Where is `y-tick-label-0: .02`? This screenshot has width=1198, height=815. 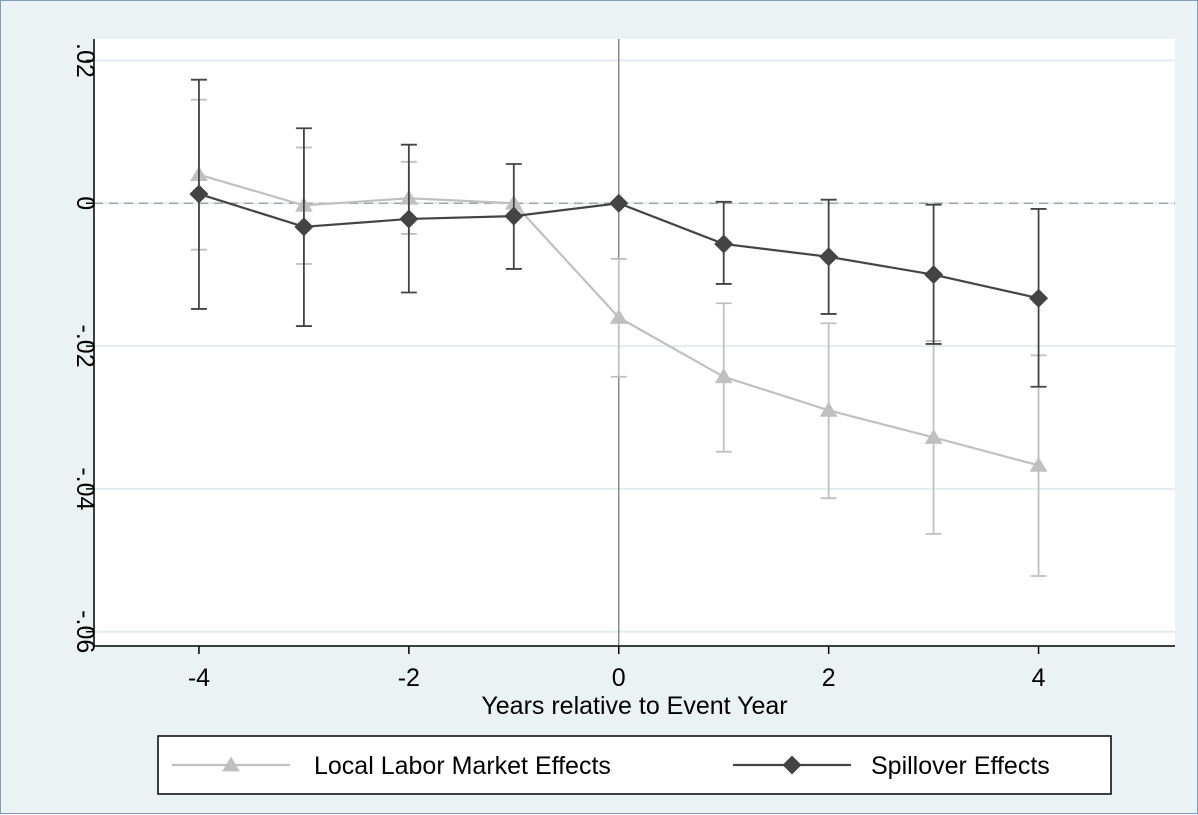 y-tick-label-0: .02 is located at coordinates (85, 60).